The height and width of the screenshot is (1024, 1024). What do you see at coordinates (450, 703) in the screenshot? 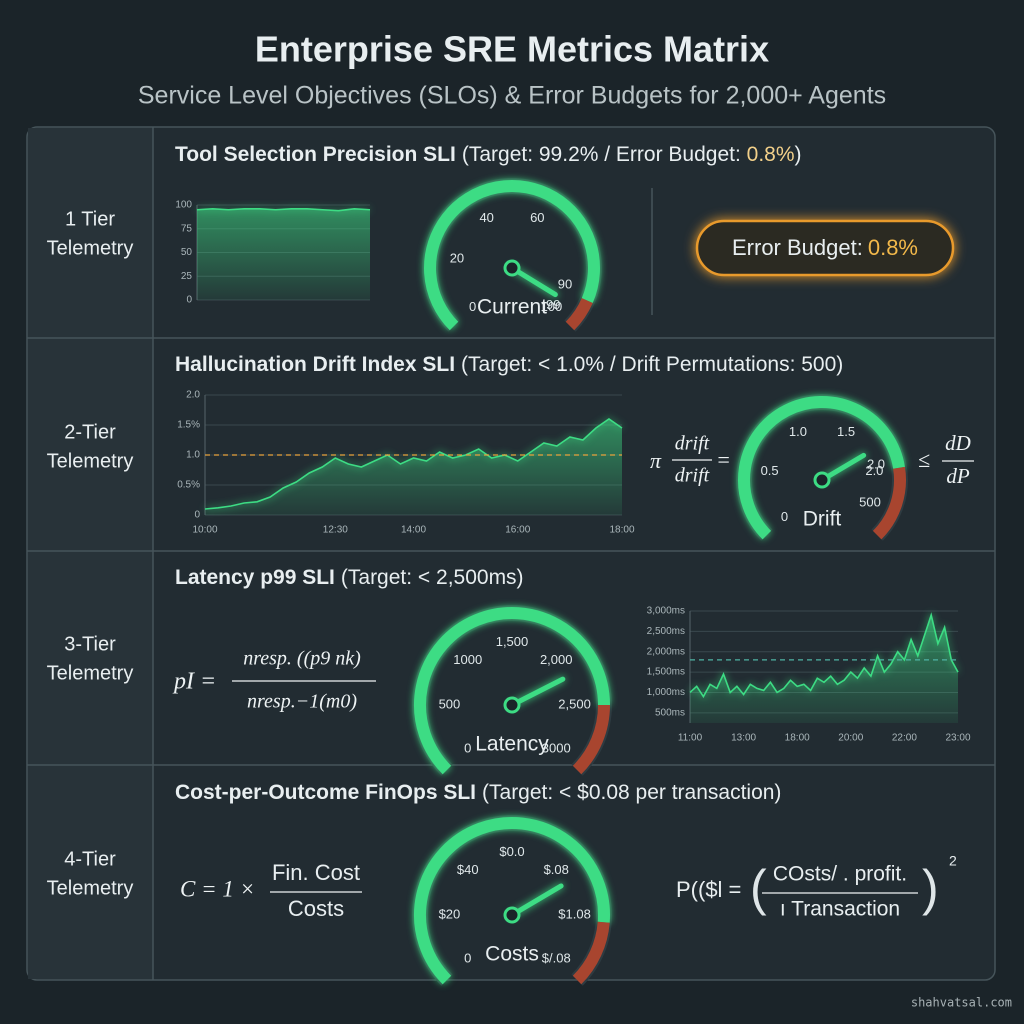
I see `gauge-tick-label: 500` at bounding box center [450, 703].